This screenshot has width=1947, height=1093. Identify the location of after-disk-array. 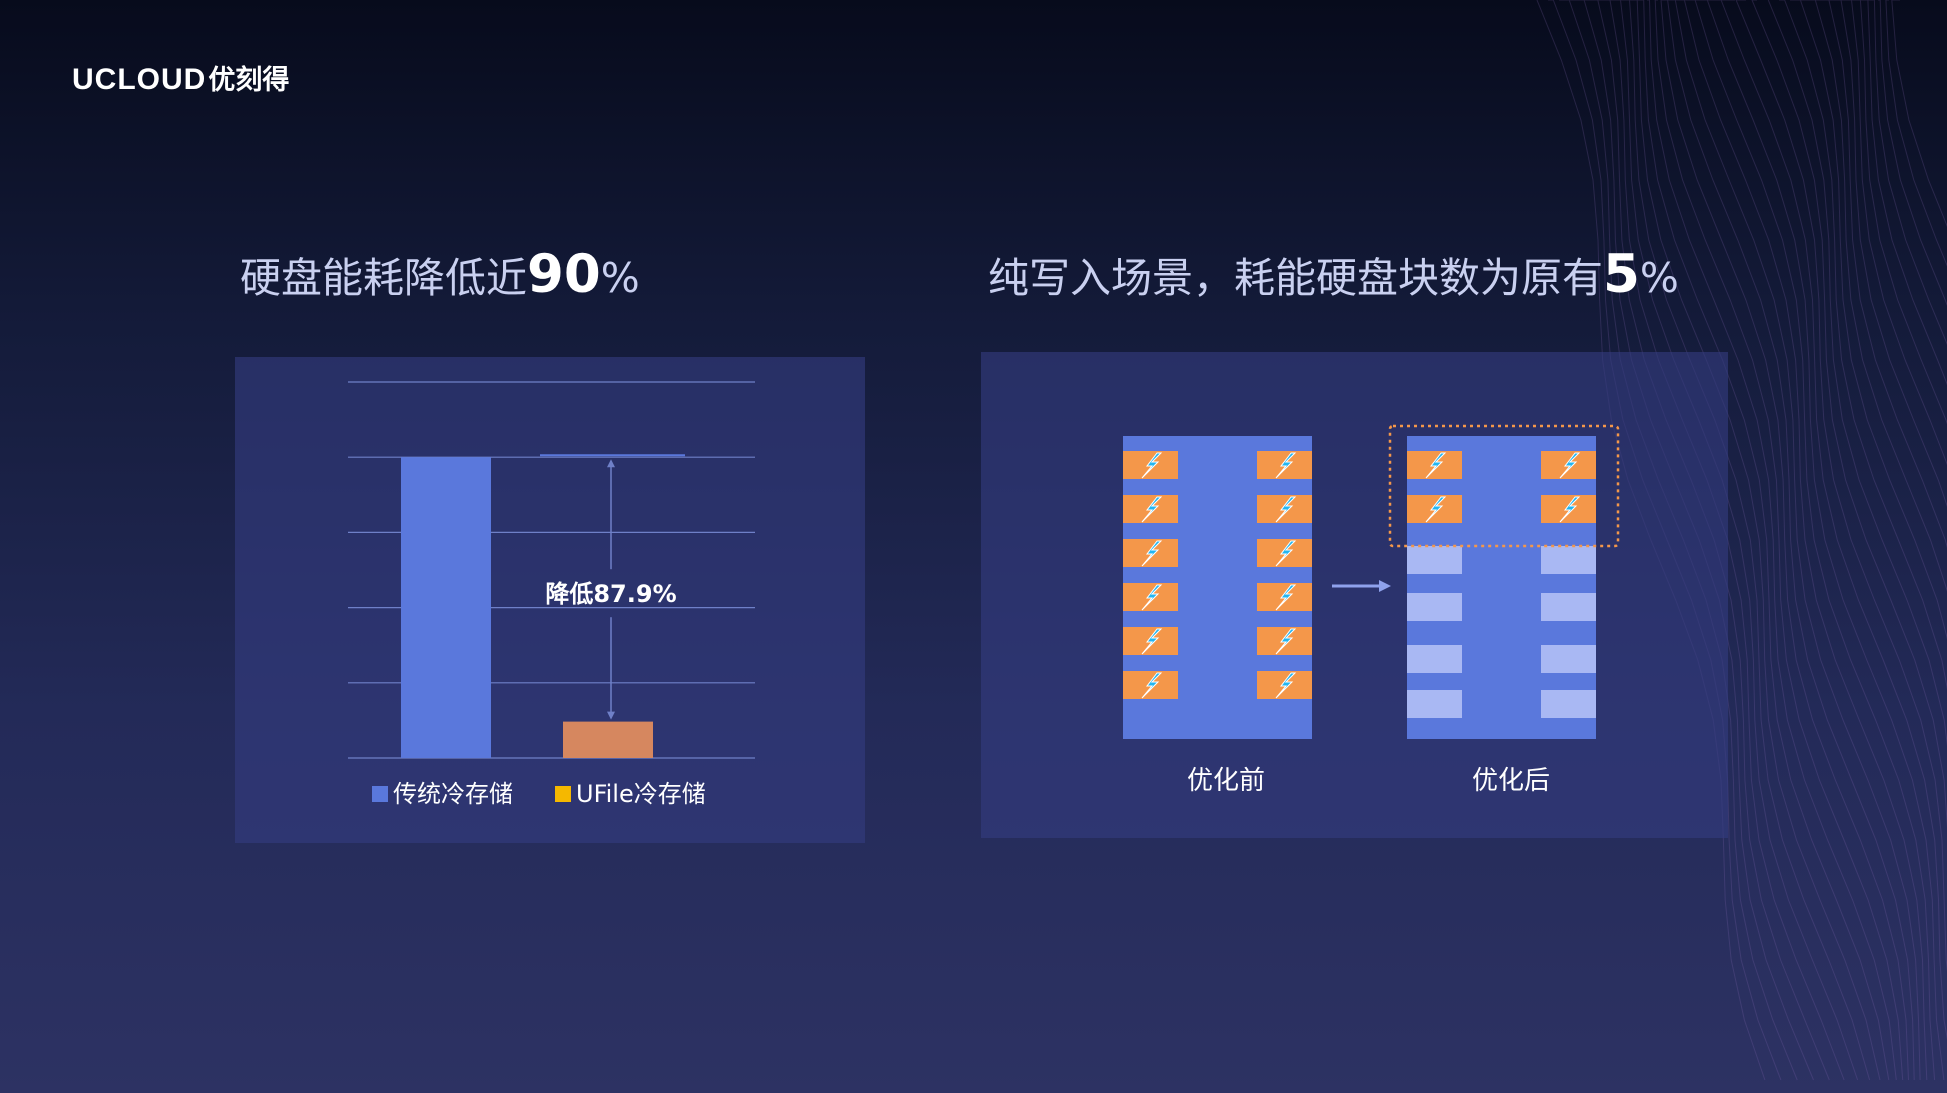
(1504, 581).